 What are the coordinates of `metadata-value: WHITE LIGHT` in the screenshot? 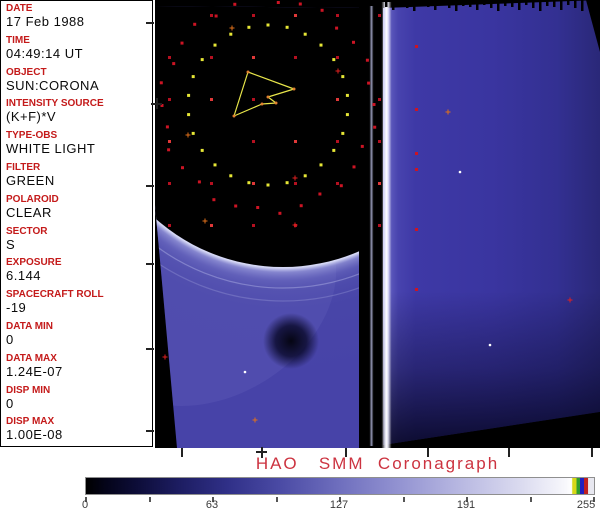 It's located at (51, 149).